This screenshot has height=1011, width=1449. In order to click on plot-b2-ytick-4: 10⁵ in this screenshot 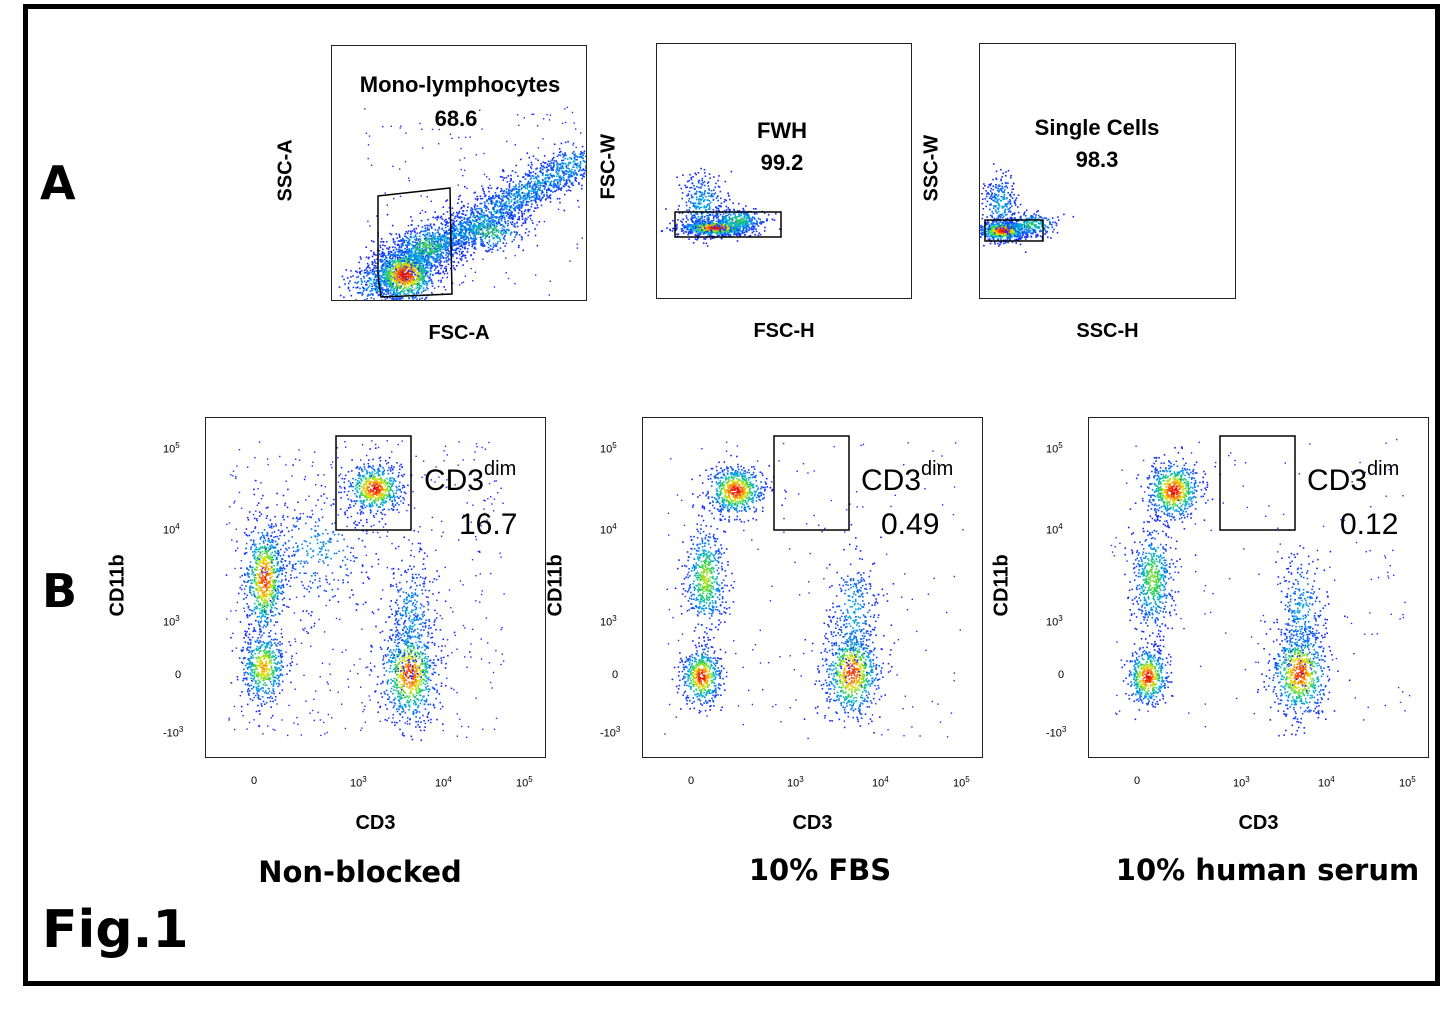, I will do `click(608, 448)`.